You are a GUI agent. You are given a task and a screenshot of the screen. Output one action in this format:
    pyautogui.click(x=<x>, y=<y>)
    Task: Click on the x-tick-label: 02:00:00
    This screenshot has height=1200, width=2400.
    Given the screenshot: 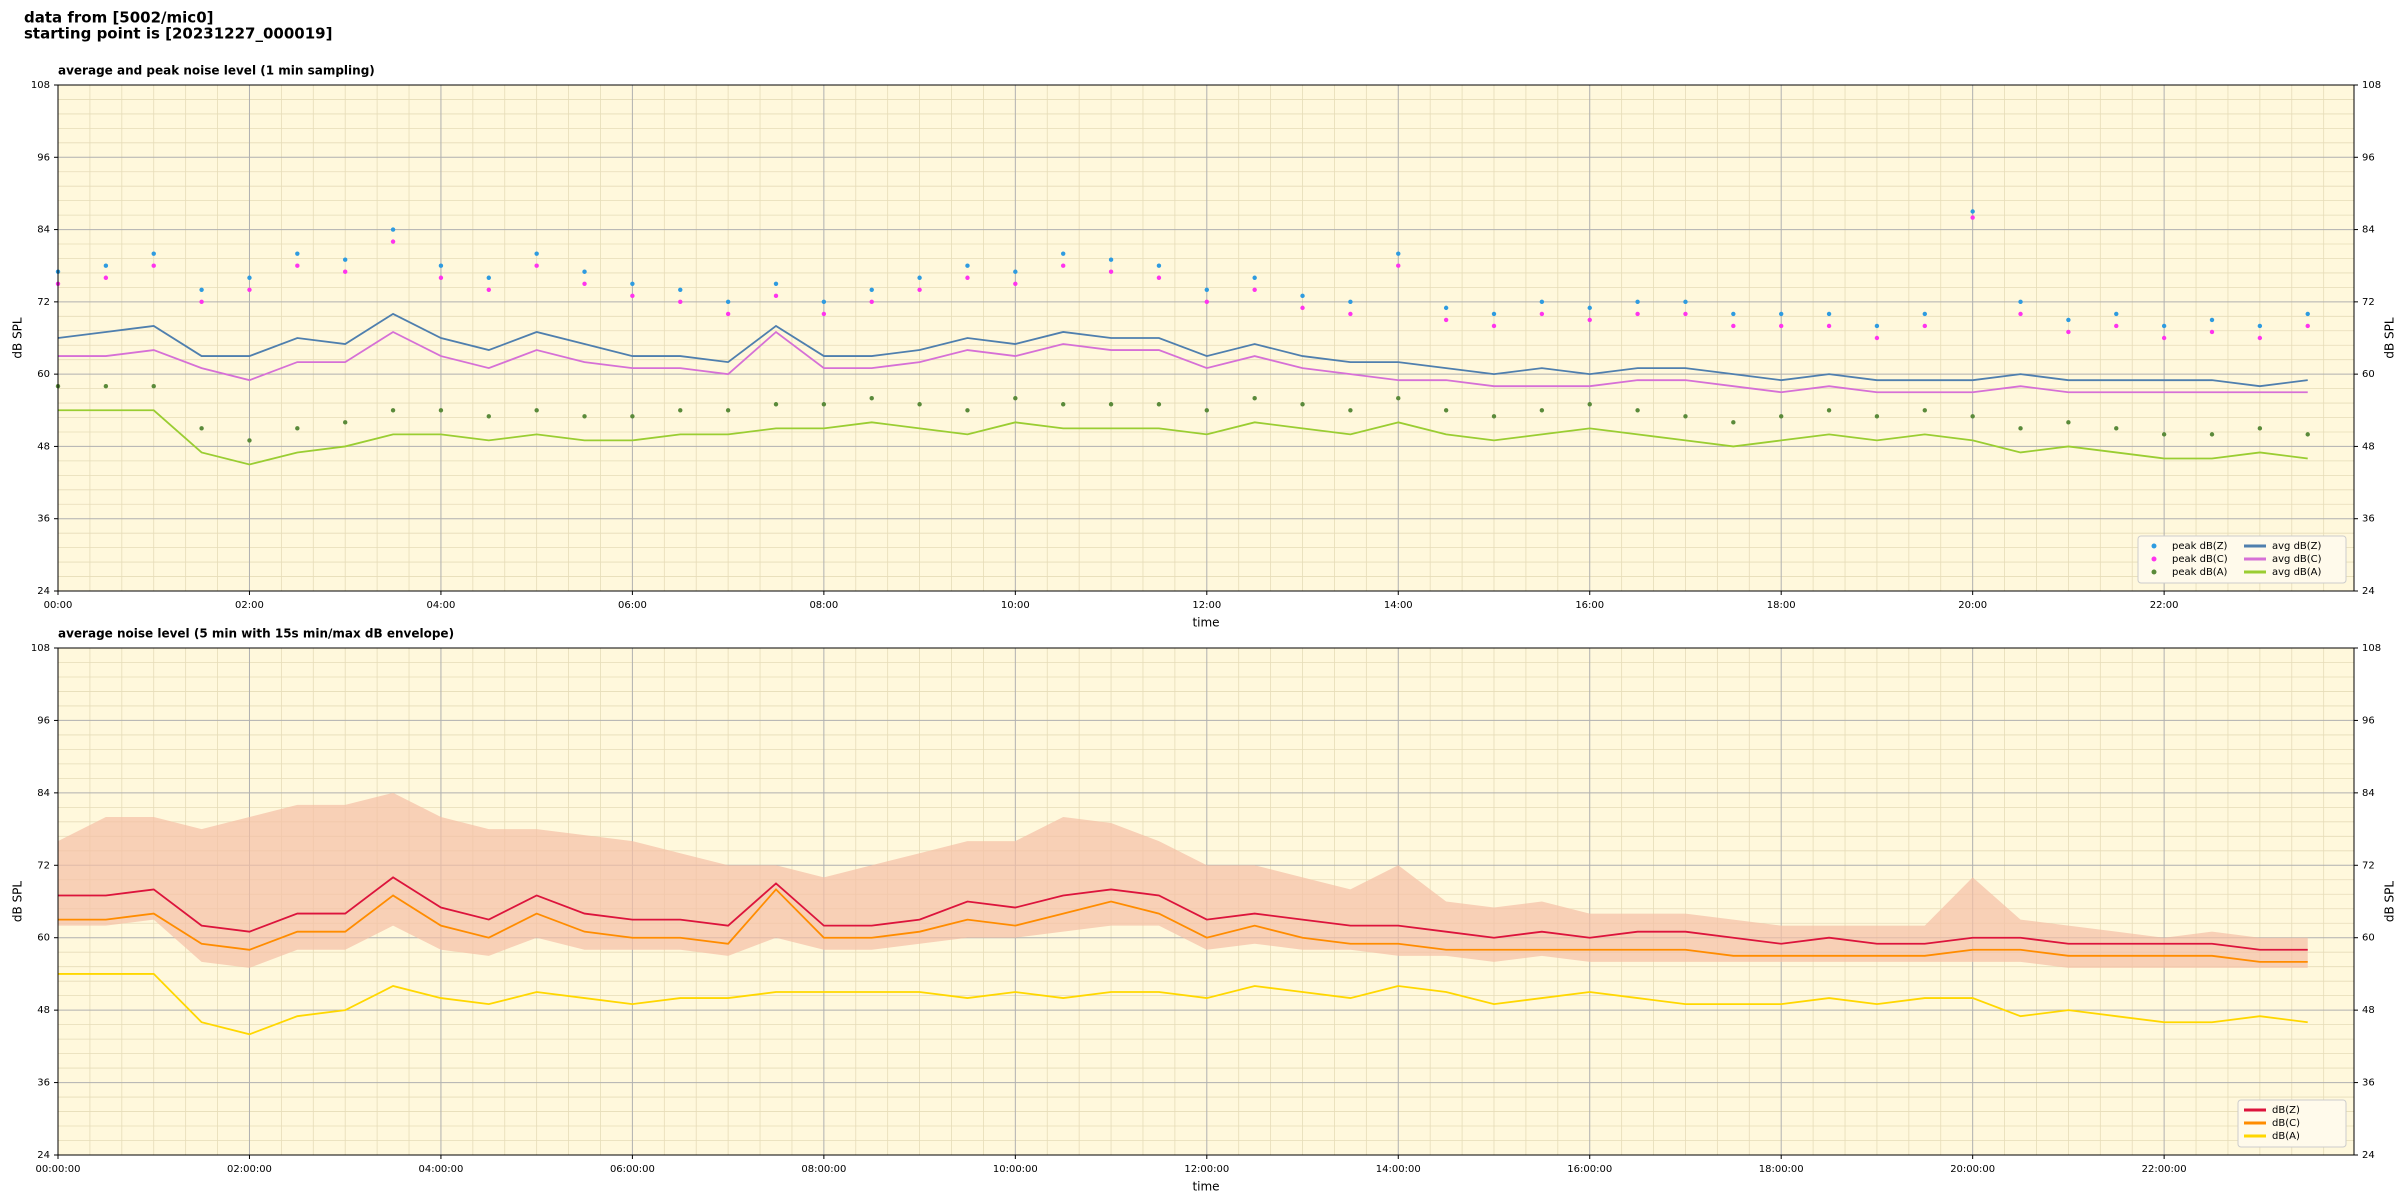 What is the action you would take?
    pyautogui.click(x=249, y=1169)
    